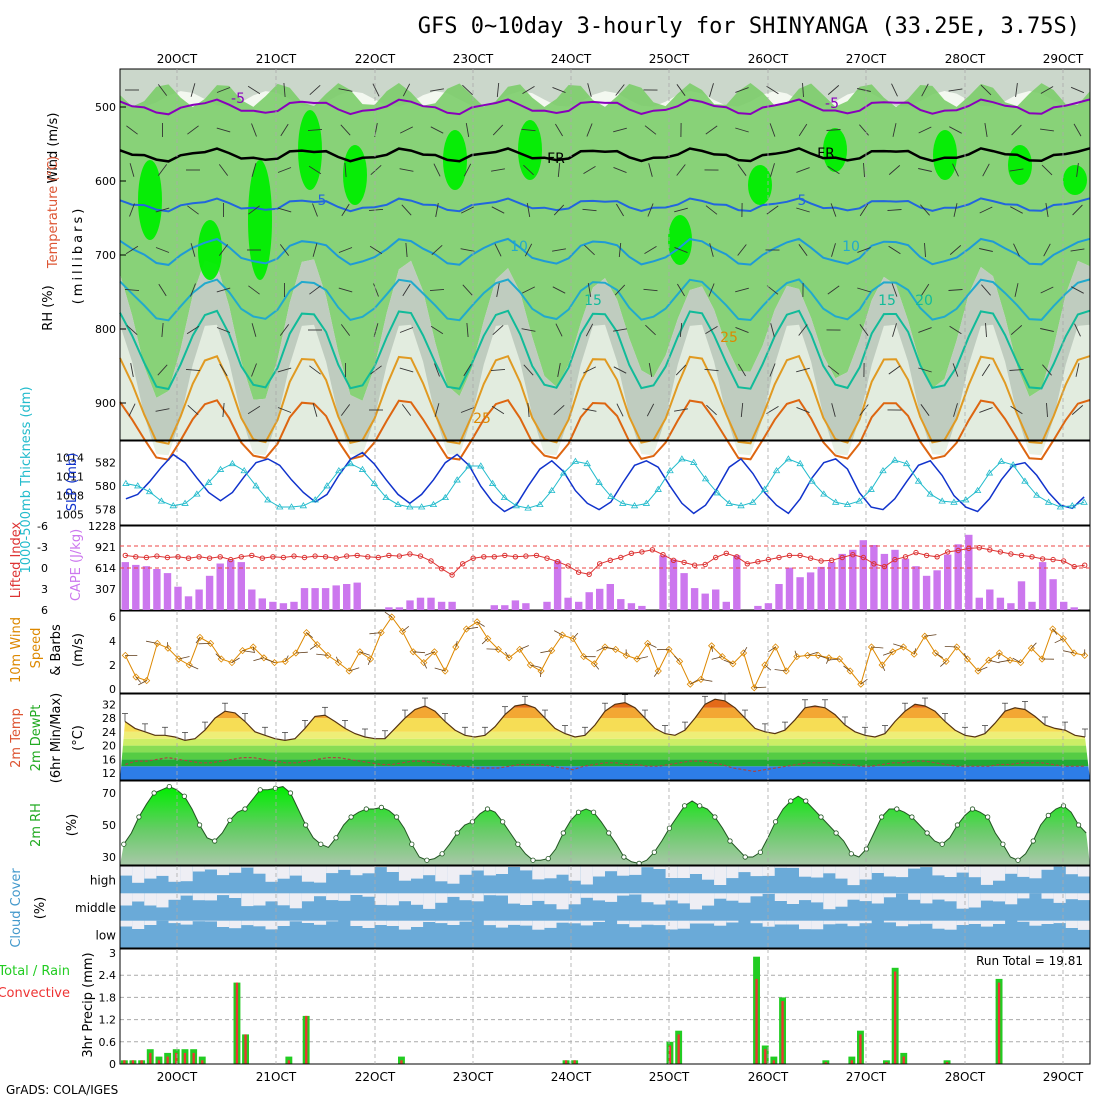  What do you see at coordinates (605, 756) in the screenshot?
I see `temp-band` at bounding box center [605, 756].